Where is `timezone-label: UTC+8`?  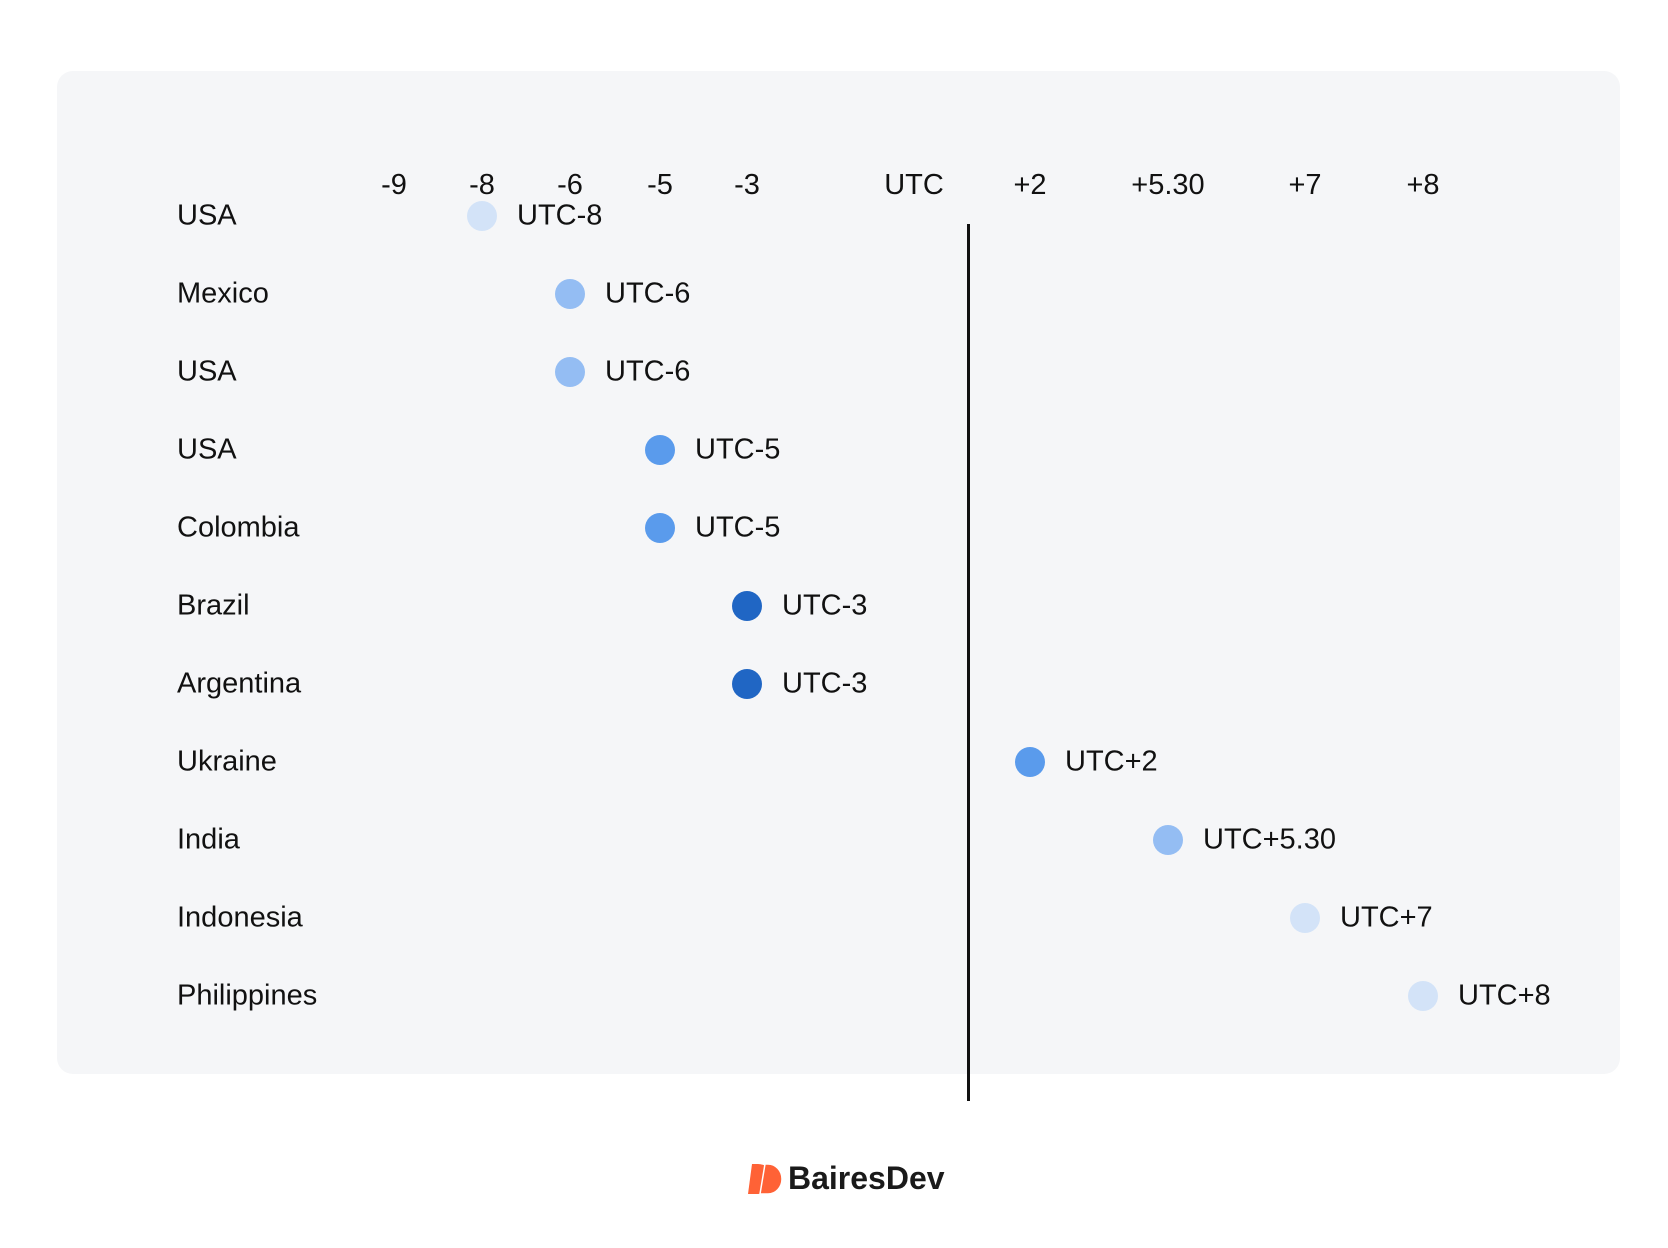
timezone-label: UTC+8 is located at coordinates (1504, 995).